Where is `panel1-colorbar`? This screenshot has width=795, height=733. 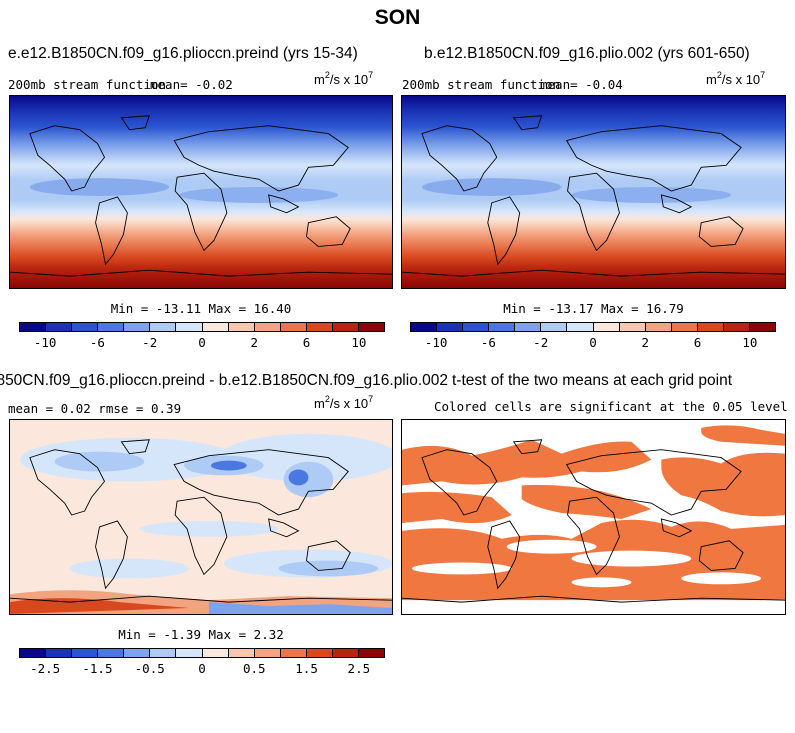
panel1-colorbar is located at coordinates (202, 327).